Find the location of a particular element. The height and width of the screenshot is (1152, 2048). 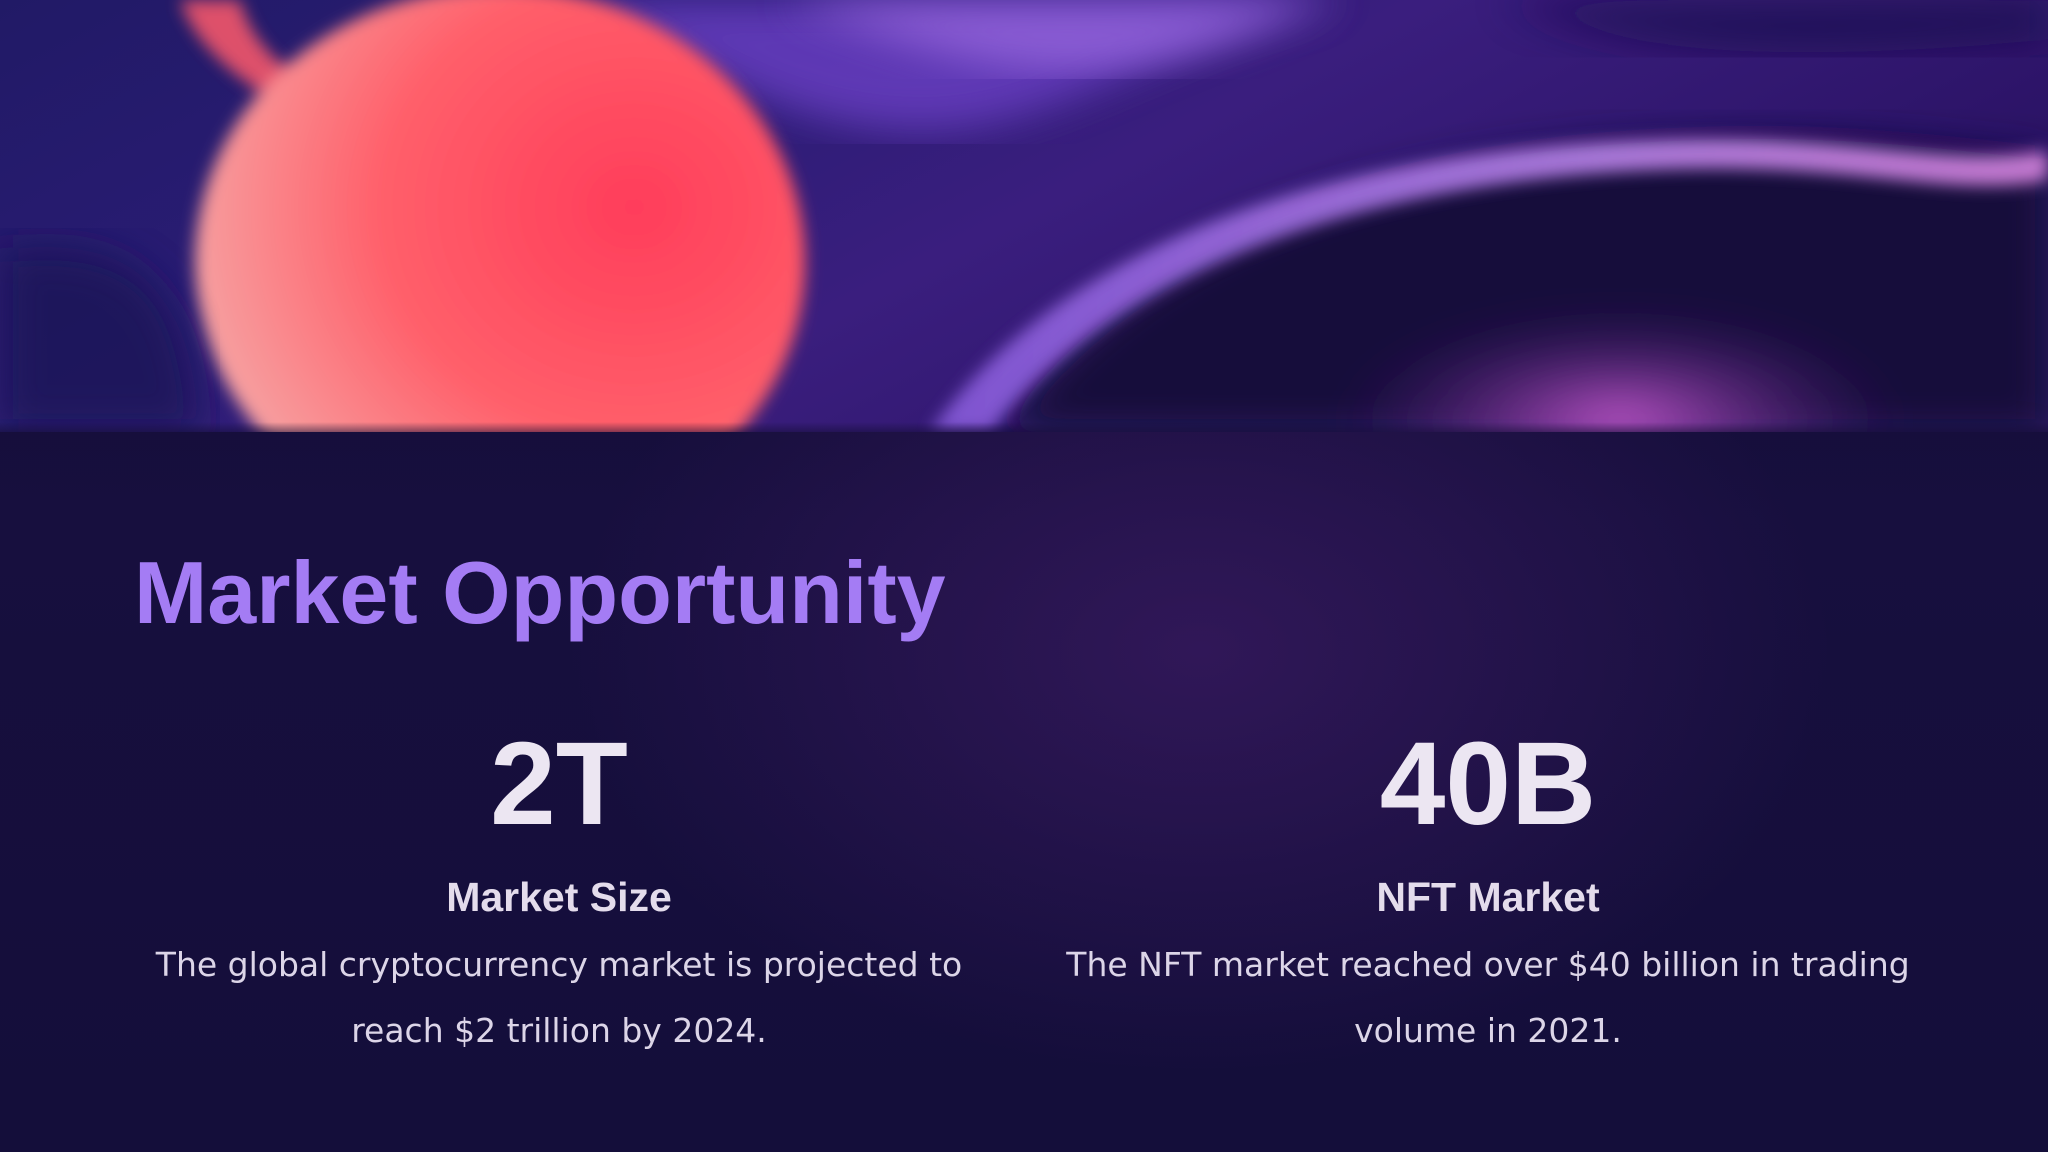

stat-label: Market Size is located at coordinates (559, 897).